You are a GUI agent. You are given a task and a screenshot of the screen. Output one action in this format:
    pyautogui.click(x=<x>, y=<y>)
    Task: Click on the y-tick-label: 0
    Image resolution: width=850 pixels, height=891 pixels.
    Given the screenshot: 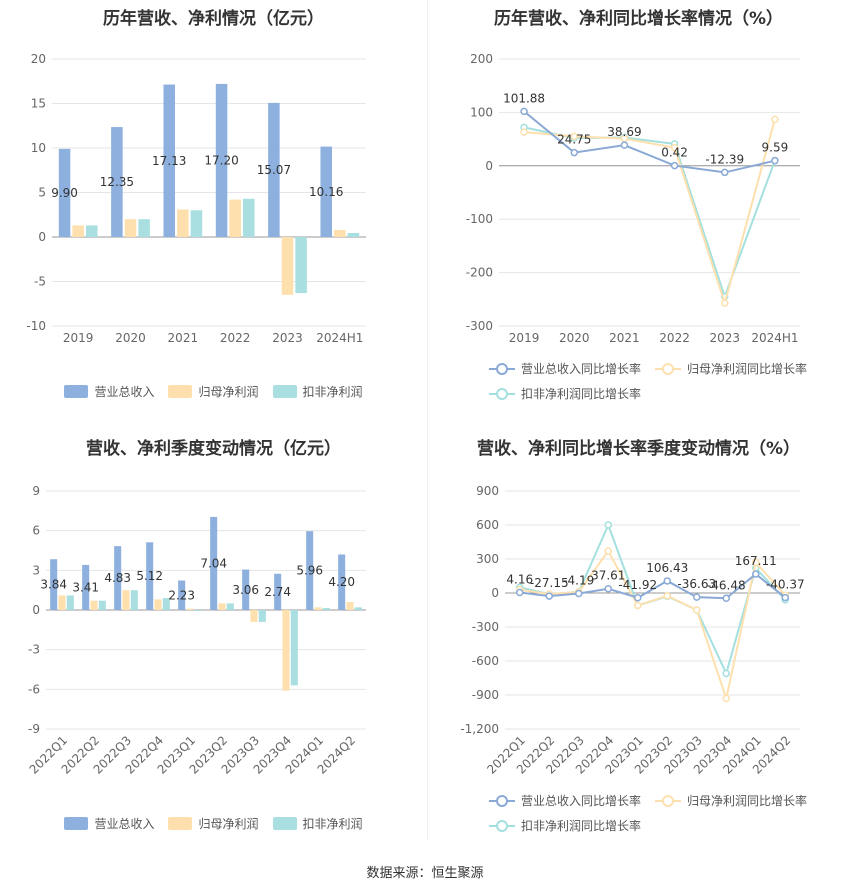 What is the action you would take?
    pyautogui.click(x=495, y=593)
    